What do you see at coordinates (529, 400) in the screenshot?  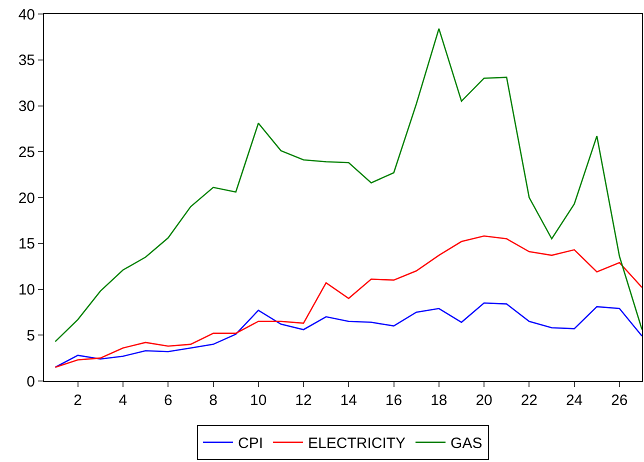 I see `x-tick-label: 22` at bounding box center [529, 400].